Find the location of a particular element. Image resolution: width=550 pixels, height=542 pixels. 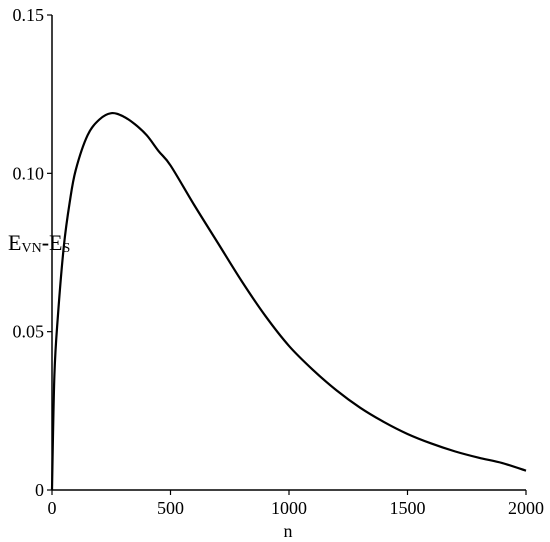

y-axis-label: EVN-ES is located at coordinates (39, 243).